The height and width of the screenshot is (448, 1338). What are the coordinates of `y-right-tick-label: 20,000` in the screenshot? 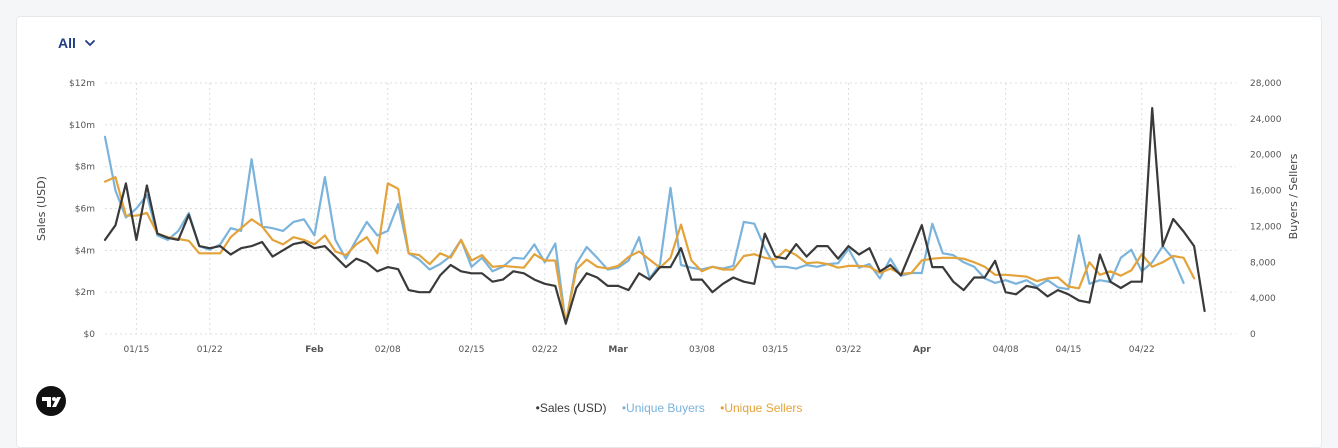 It's located at (1266, 156).